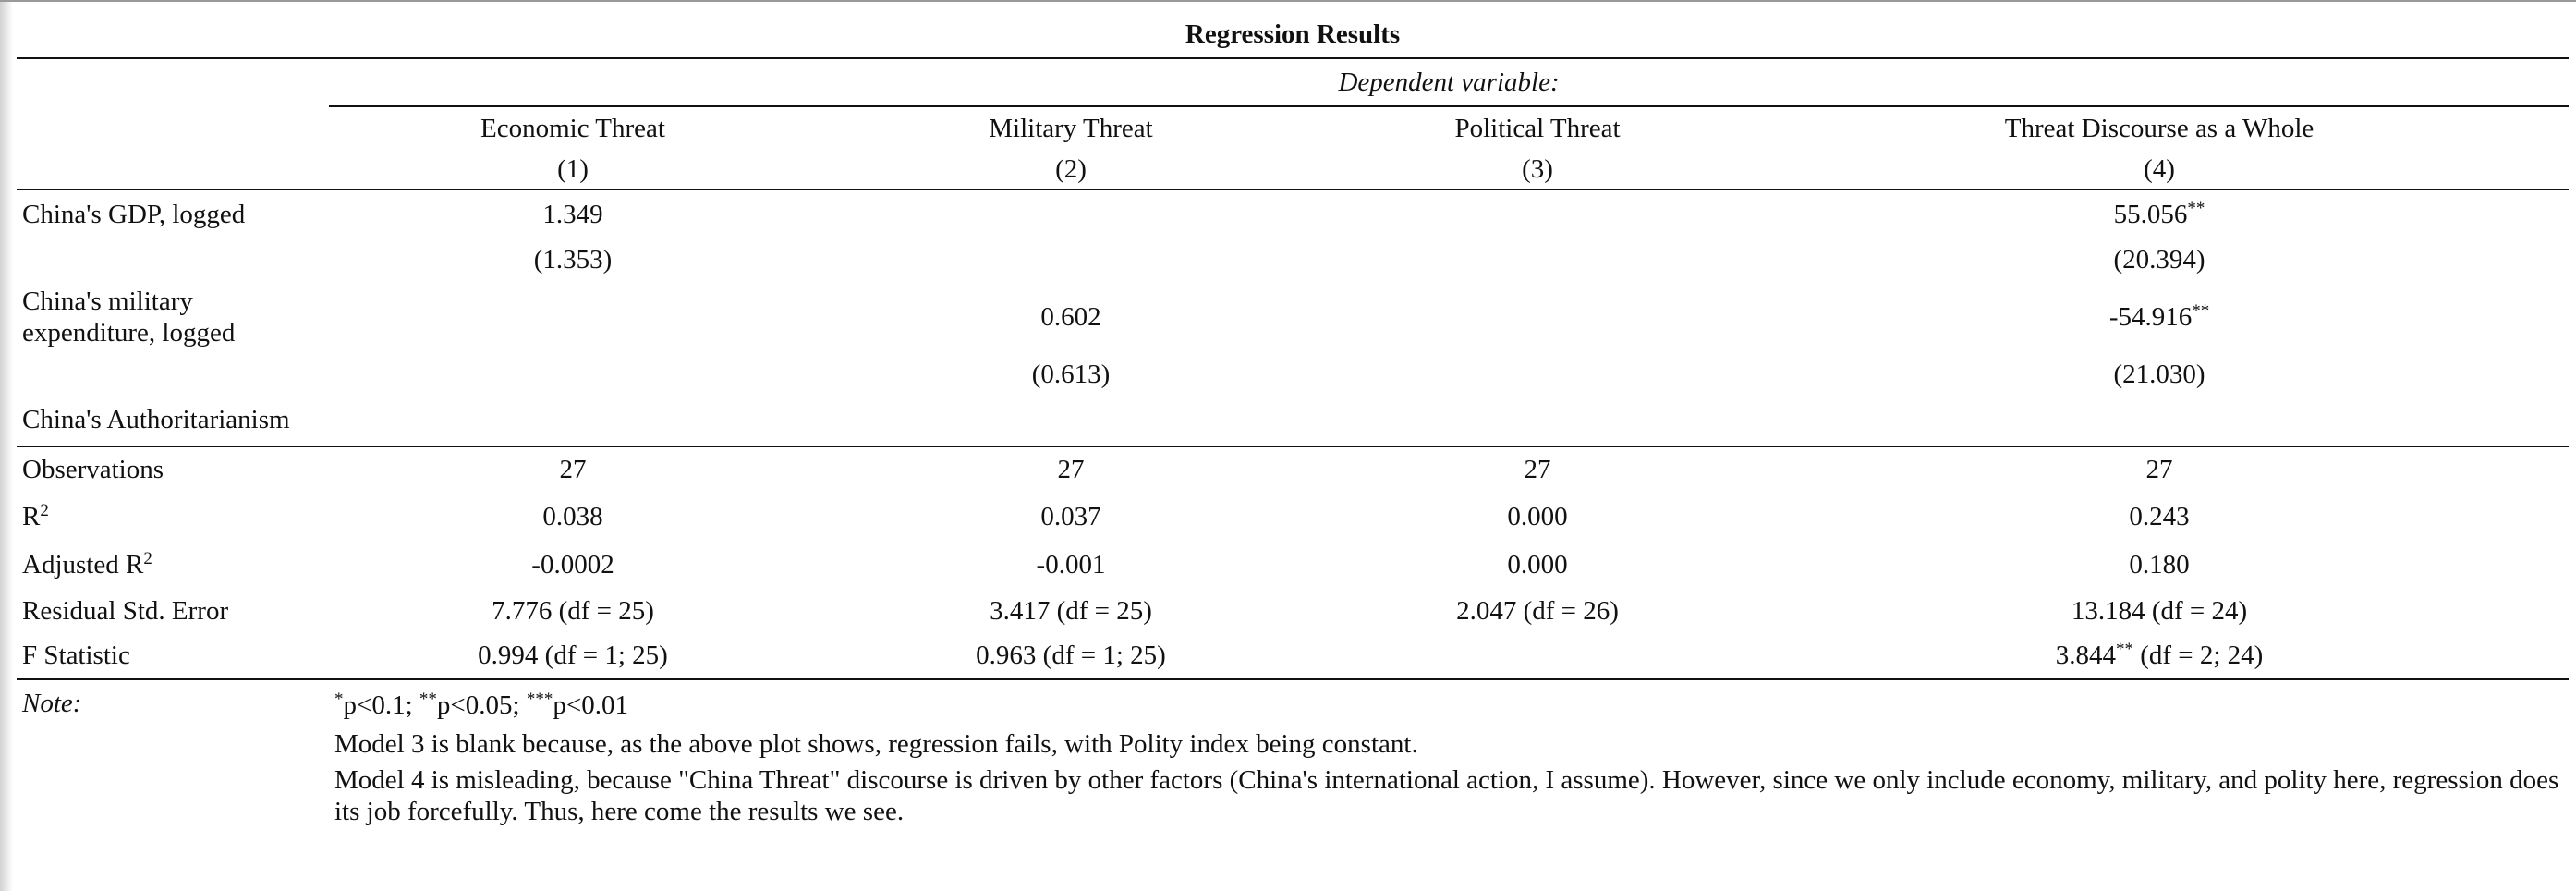 Image resolution: width=2576 pixels, height=891 pixels. I want to click on adjr2-1: -0.0002, so click(572, 564).